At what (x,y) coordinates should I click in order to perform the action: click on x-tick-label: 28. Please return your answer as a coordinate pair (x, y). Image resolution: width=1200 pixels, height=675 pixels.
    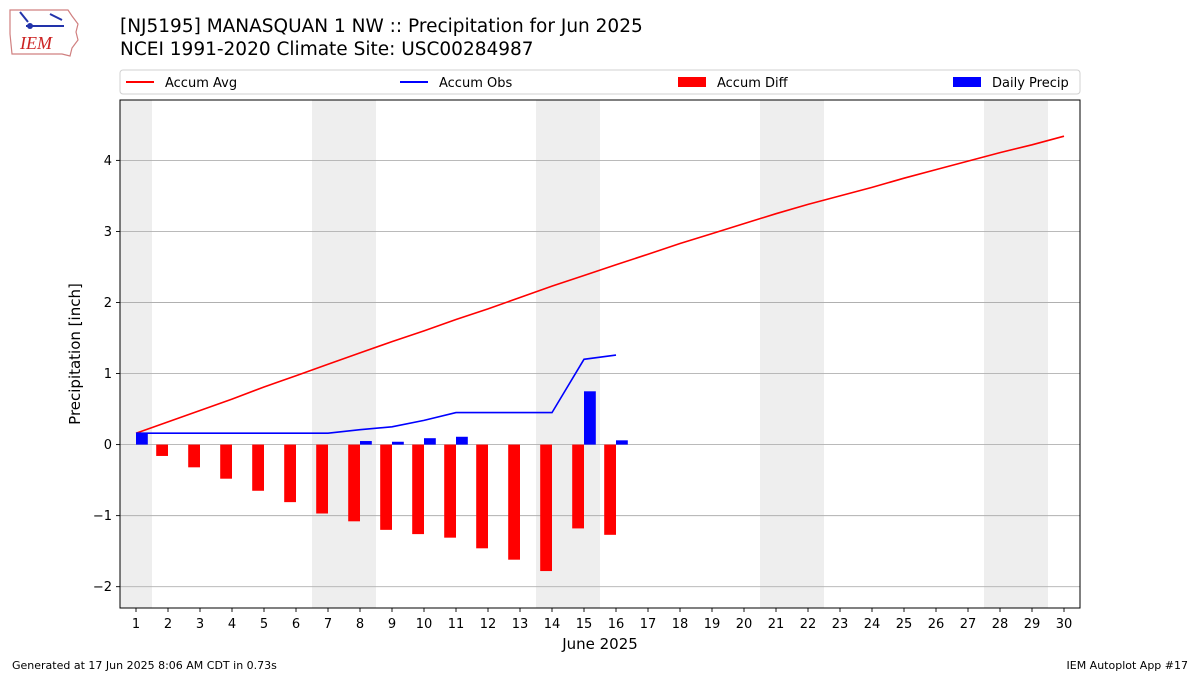
    Looking at the image, I should click on (1000, 624).